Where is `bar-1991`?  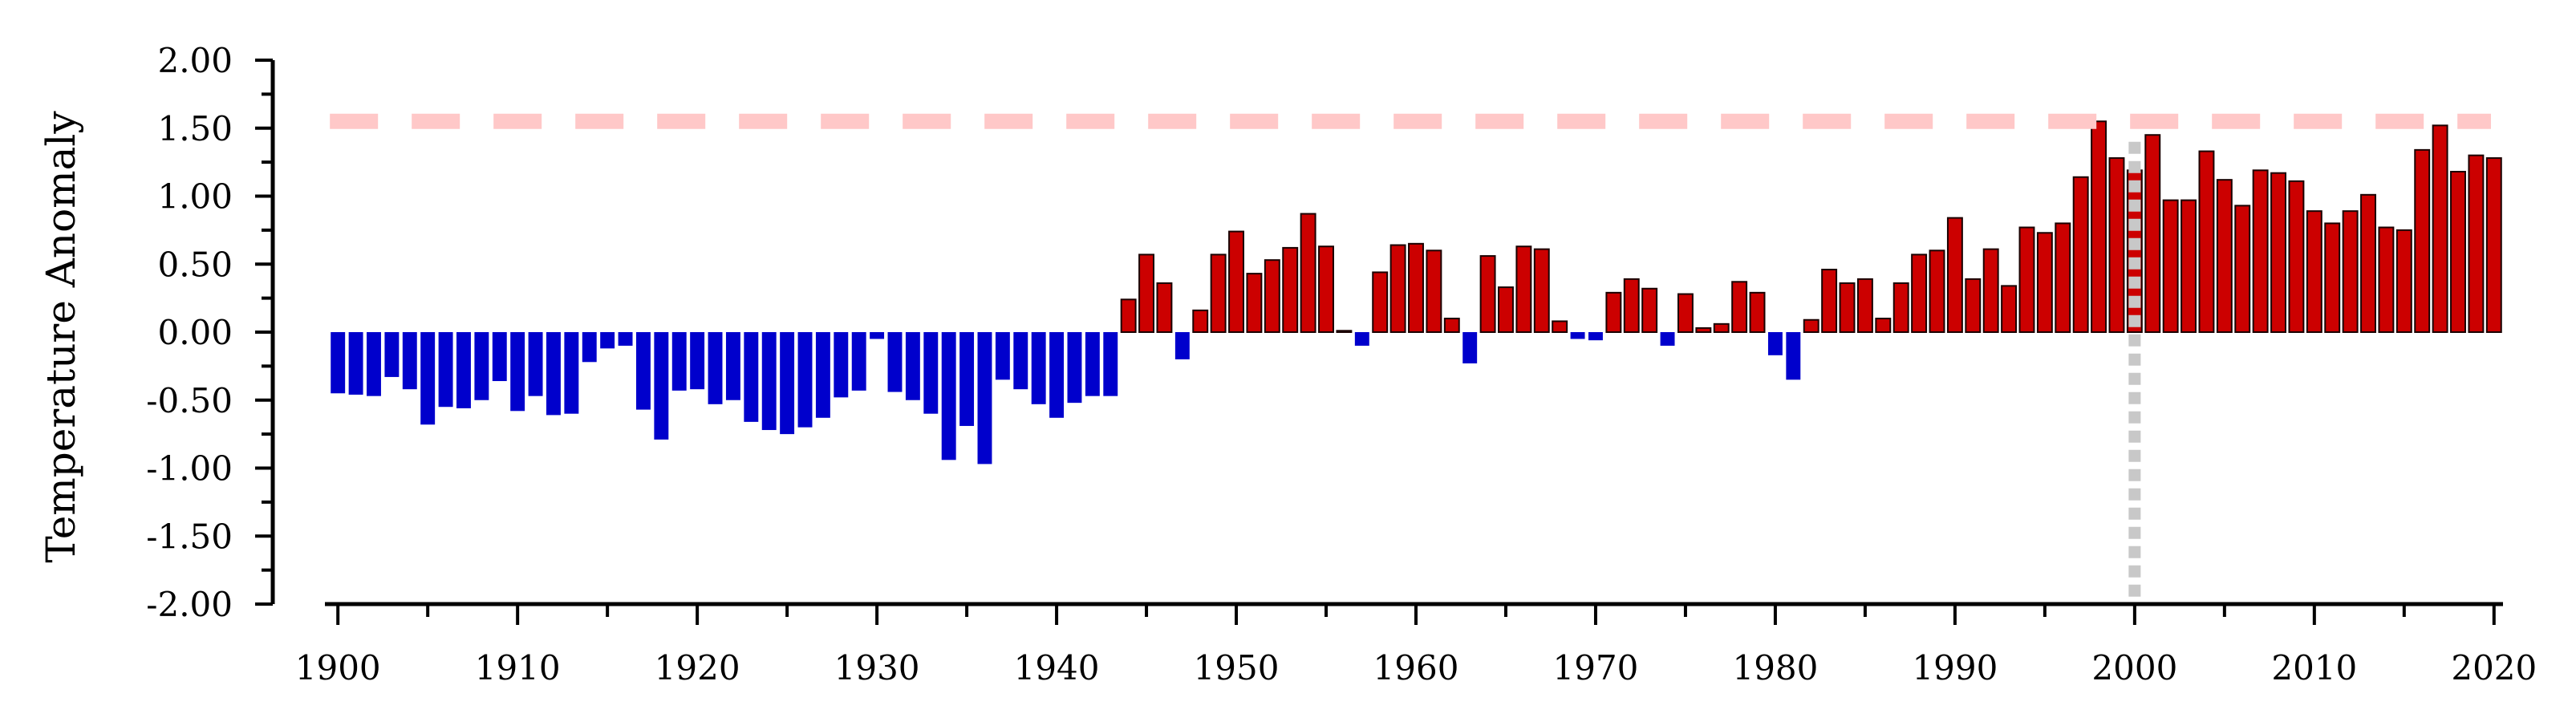 bar-1991 is located at coordinates (1973, 305).